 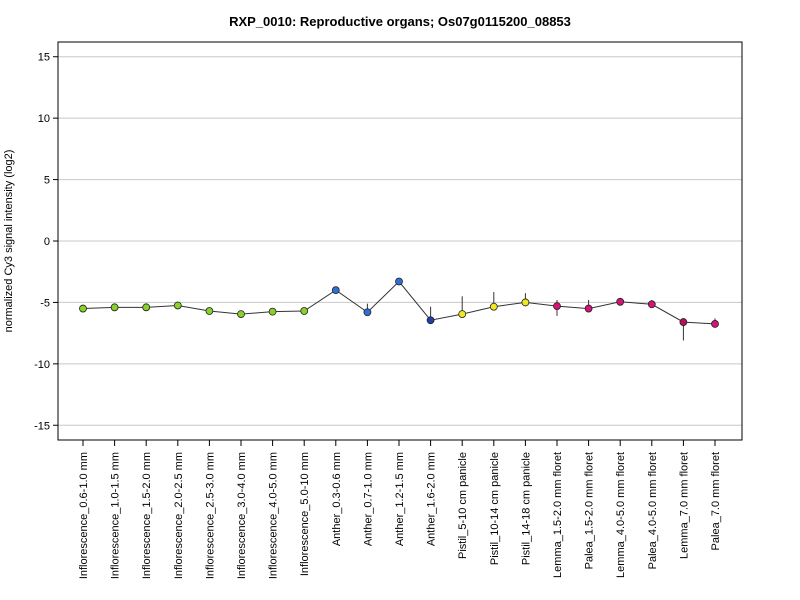 What do you see at coordinates (147, 515) in the screenshot?
I see `x-tick-label: Inflorescence_1.5-2.0 mm` at bounding box center [147, 515].